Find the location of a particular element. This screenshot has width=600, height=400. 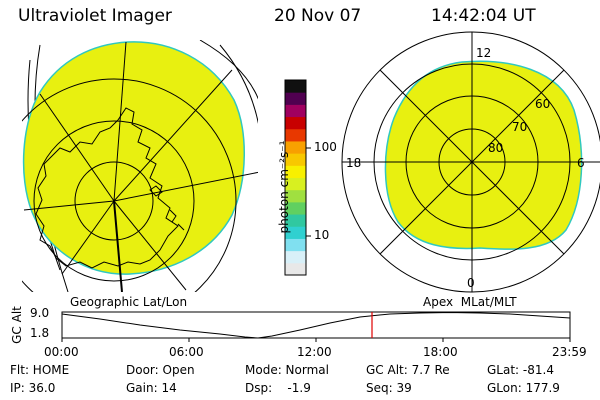

status-gc-alt: GC Alt: 7.7 Re is located at coordinates (408, 370).